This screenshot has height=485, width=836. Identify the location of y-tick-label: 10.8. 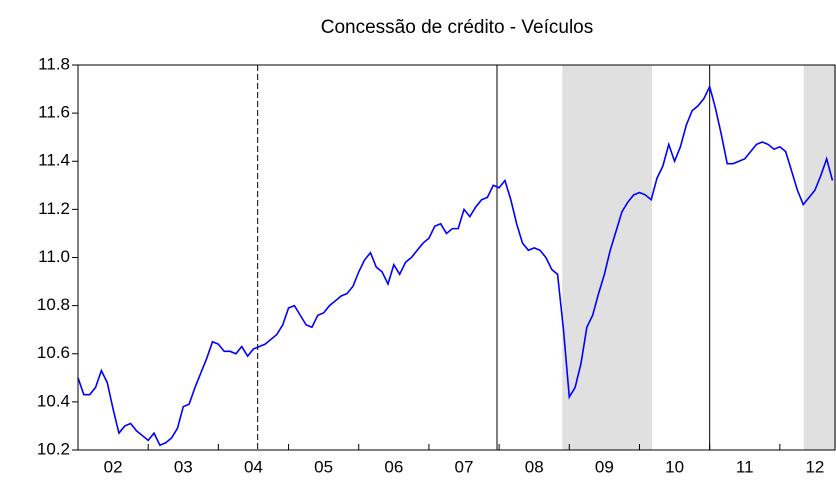
(53, 304).